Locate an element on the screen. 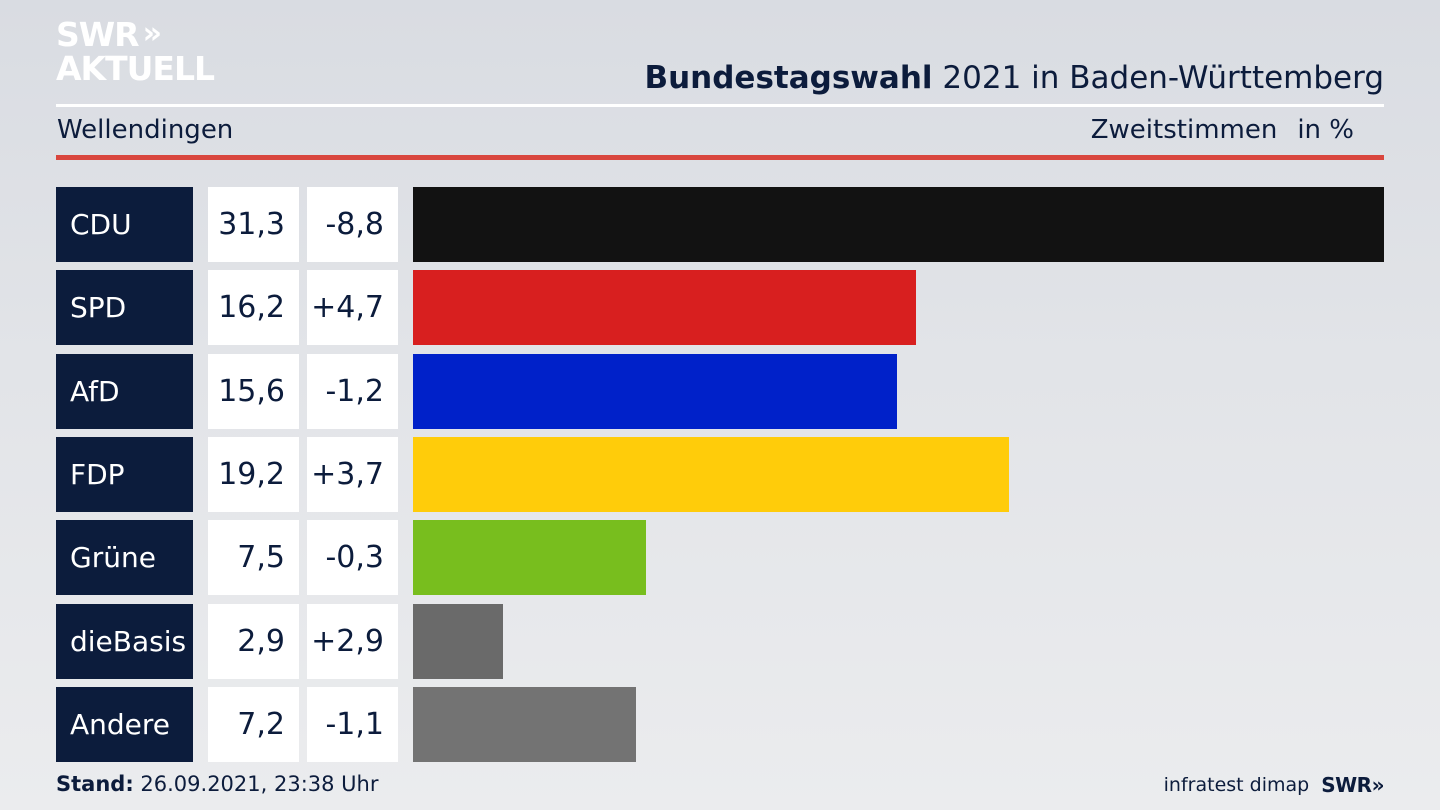  vote-share-value: 7,5 is located at coordinates (253, 557).